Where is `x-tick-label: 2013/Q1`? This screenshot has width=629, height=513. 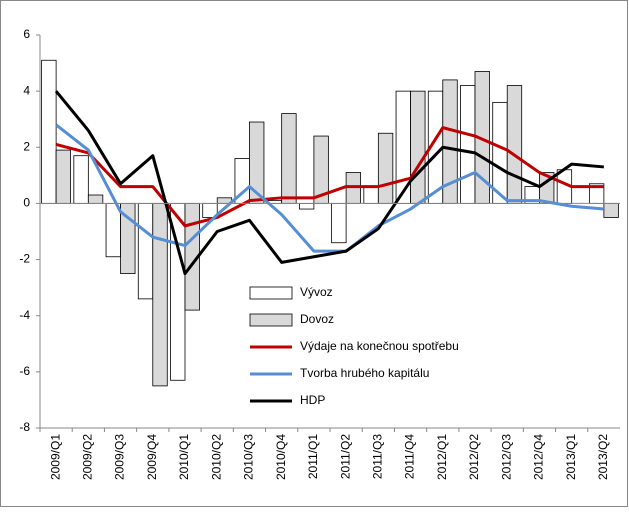
x-tick-label: 2013/Q1 is located at coordinates (571, 457).